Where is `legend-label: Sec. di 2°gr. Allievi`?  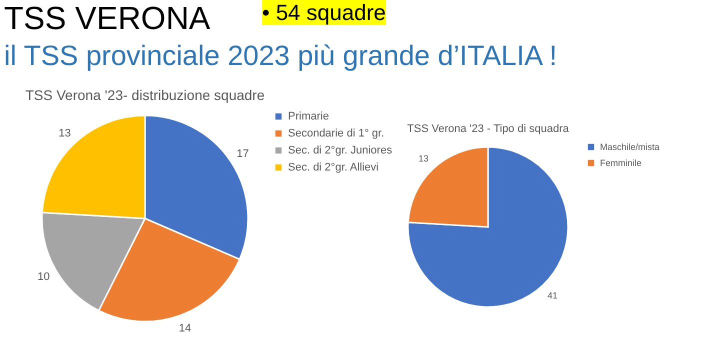
legend-label: Sec. di 2°gr. Allievi is located at coordinates (333, 168).